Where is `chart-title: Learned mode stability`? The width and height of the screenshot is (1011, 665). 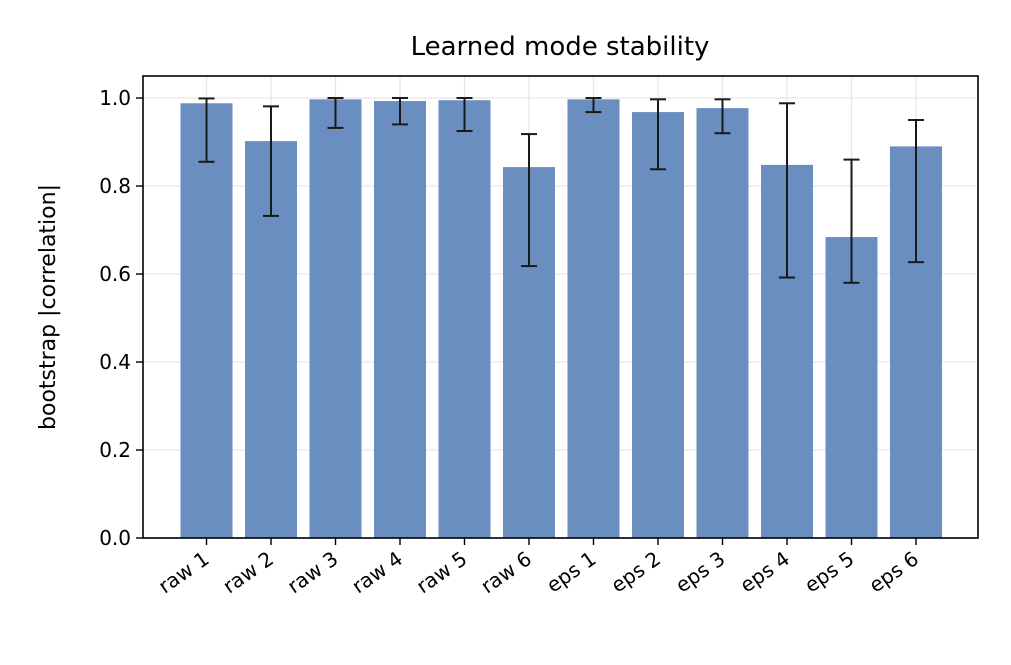
chart-title: Learned mode stability is located at coordinates (560, 47).